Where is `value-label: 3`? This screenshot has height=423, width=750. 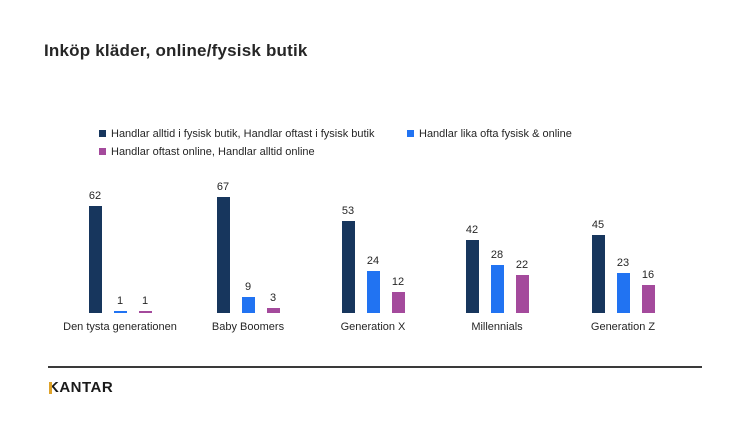 value-label: 3 is located at coordinates (273, 298).